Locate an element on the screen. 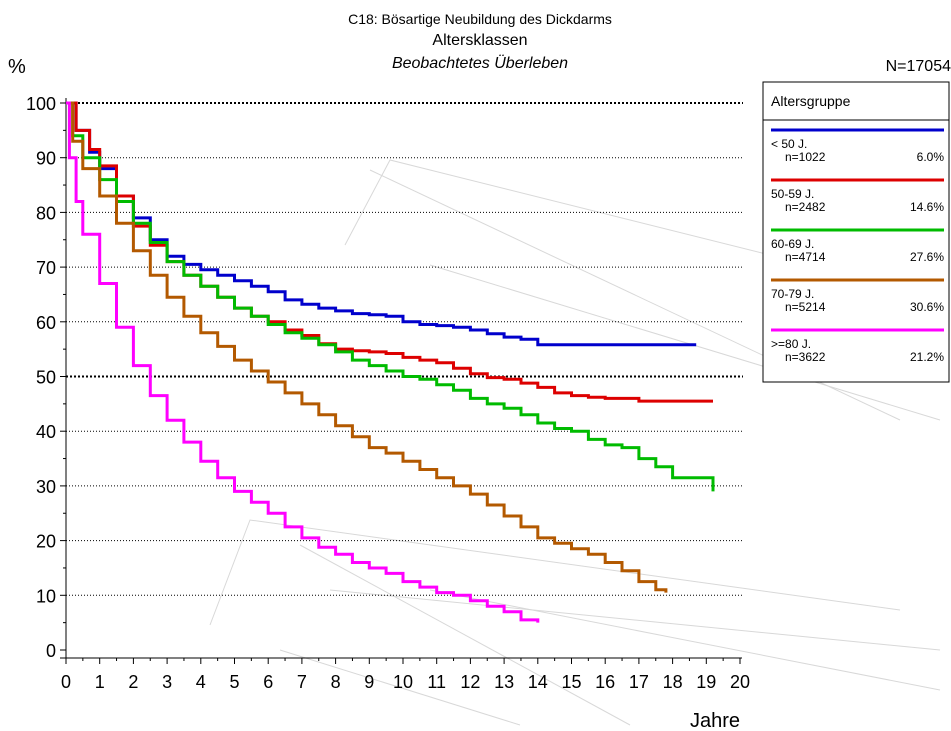 This screenshot has width=951, height=731. y-tick-labels: 0 10 20 30 40 50 60 70 80 90 100 is located at coordinates (46, 377).